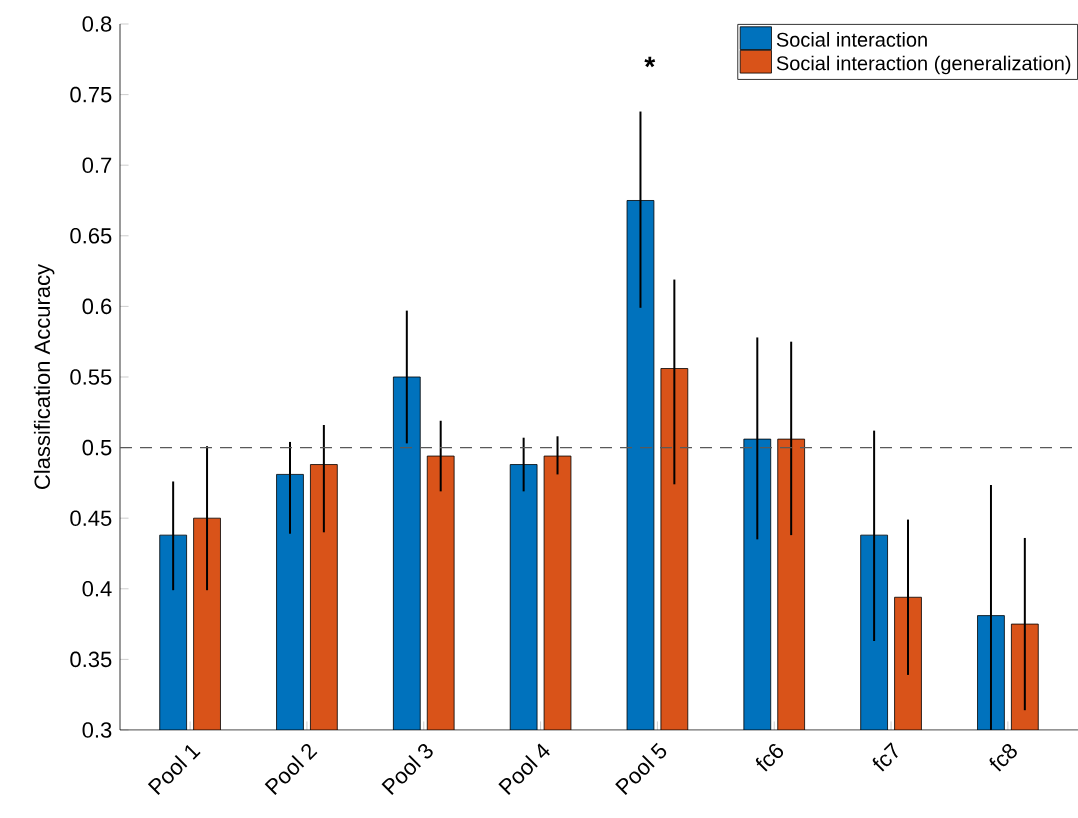 This screenshot has height=818, width=1078. What do you see at coordinates (769, 757) in the screenshot?
I see `x-tick-label: fc6` at bounding box center [769, 757].